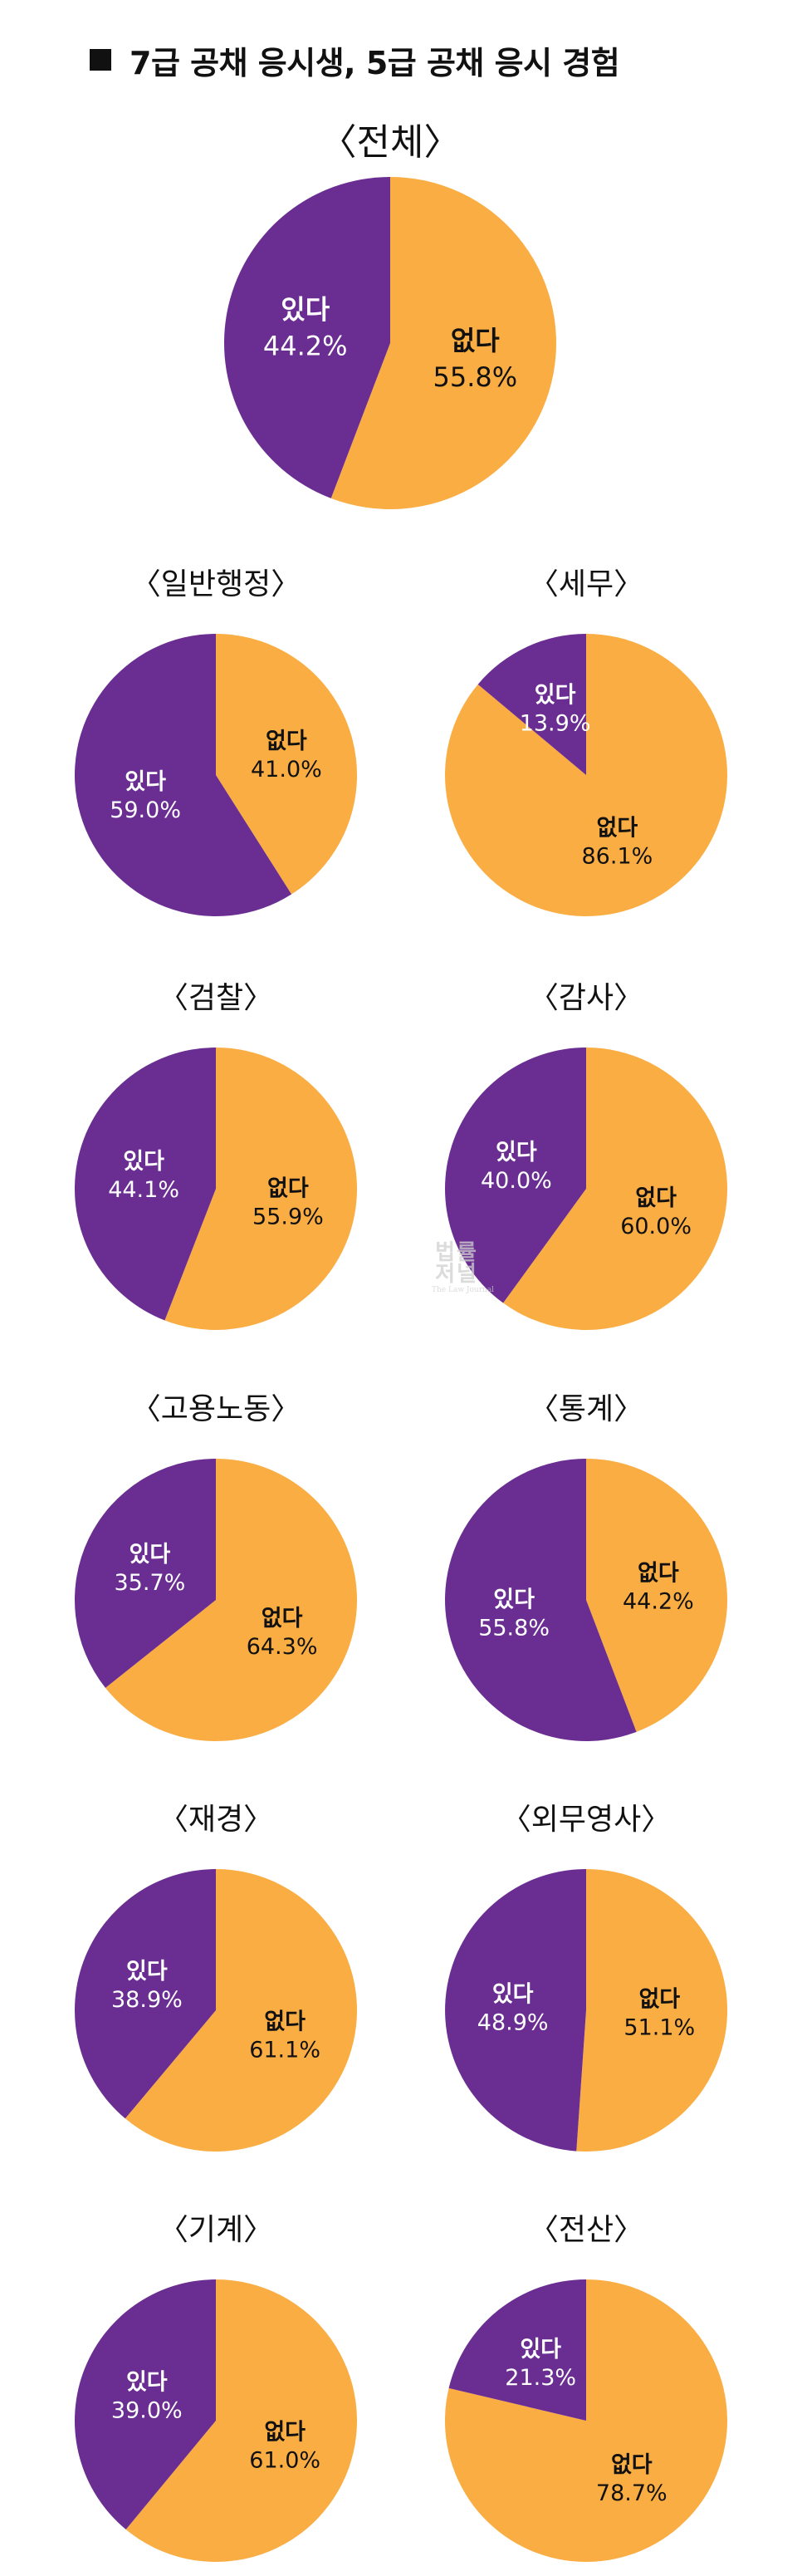 The height and width of the screenshot is (2576, 797). Describe the element at coordinates (216, 2230) in the screenshot. I see `chart-title: 〈기계〉` at that location.